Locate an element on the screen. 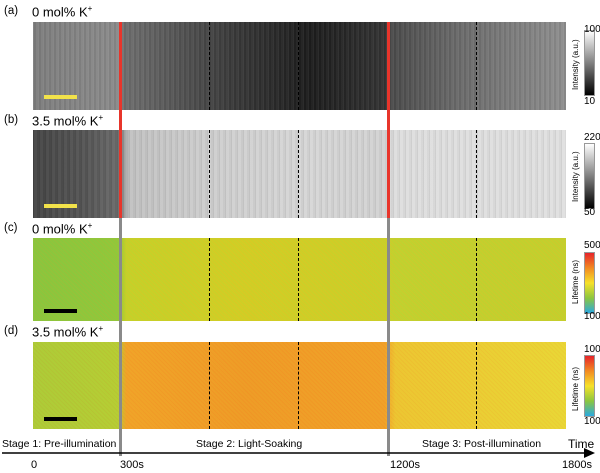 This screenshot has height=473, width=600. stage-3-label: Stage 3: Post-illumination is located at coordinates (482, 444).